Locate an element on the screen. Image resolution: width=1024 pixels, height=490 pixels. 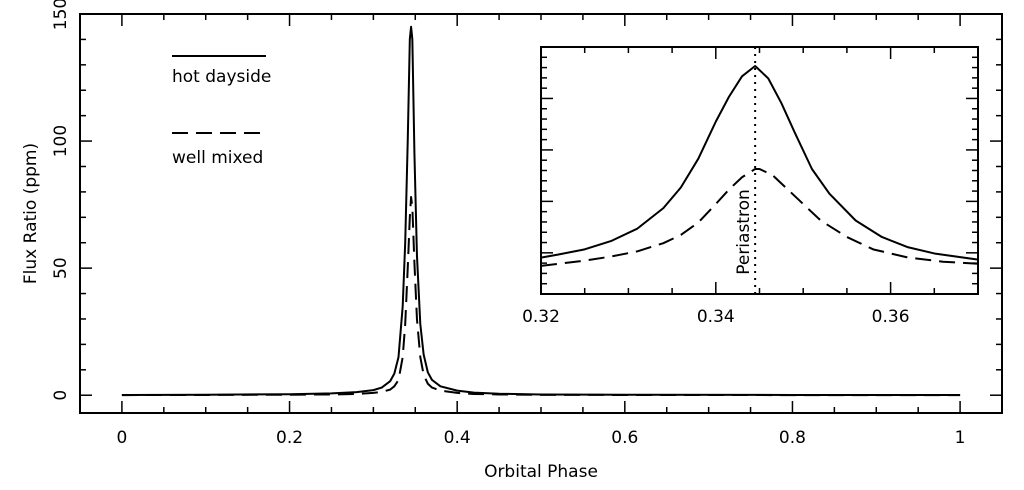
y-tick-label: 150 is located at coordinates (61, 15).